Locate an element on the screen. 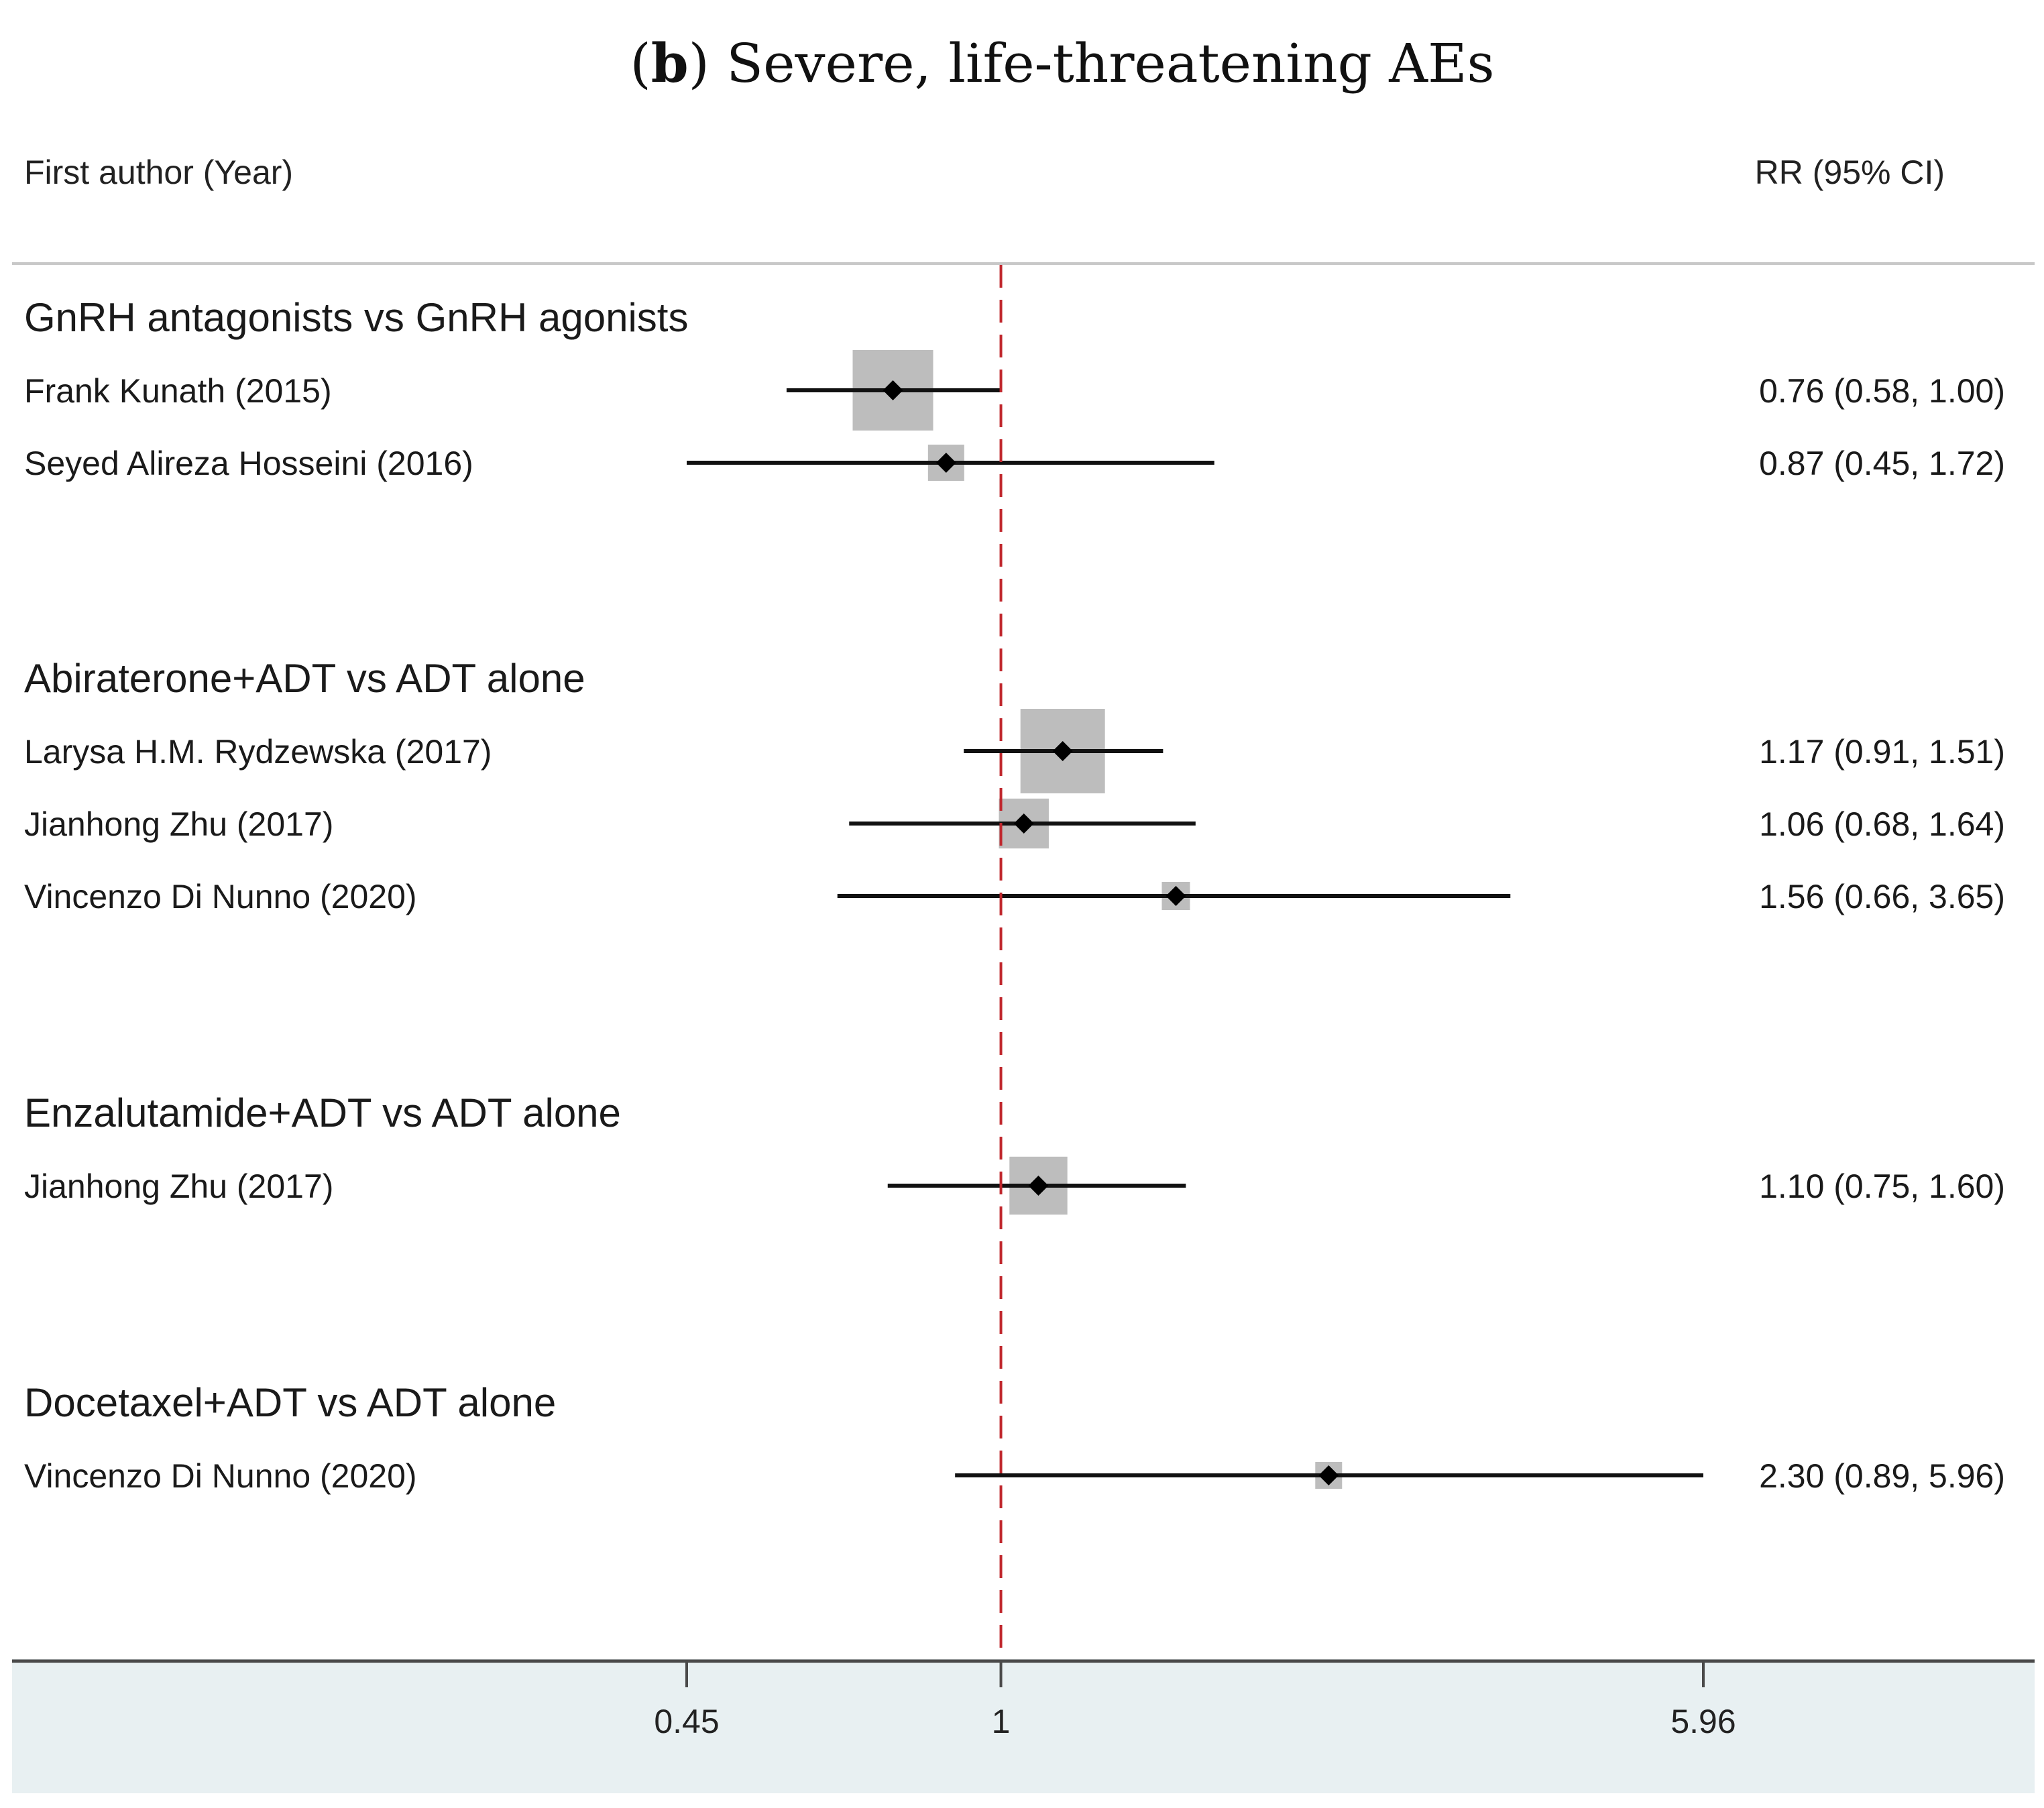  group-label: GnRH antagonists vs GnRH agonists is located at coordinates (356, 317).